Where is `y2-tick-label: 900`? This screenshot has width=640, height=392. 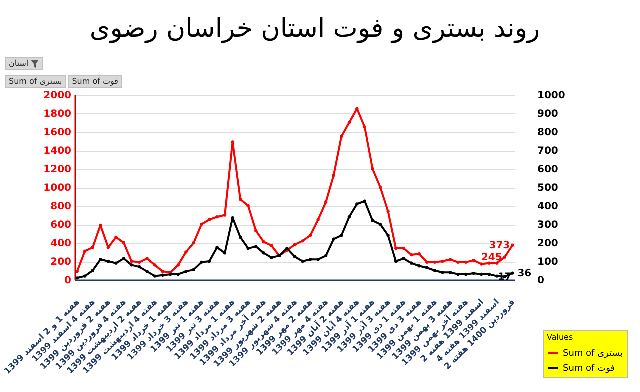 y2-tick-label: 900 is located at coordinates (548, 114).